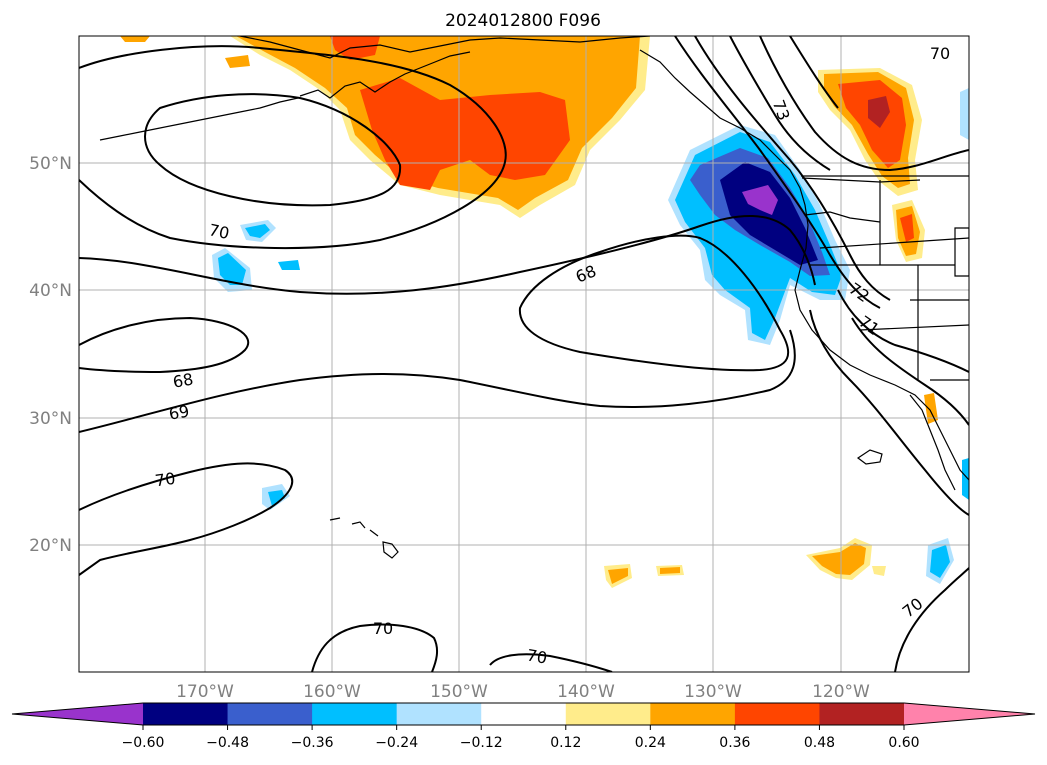 The width and height of the screenshot is (1047, 765). Describe the element at coordinates (77, 714) in the screenshot. I see `colorbar-extend-low` at that location.